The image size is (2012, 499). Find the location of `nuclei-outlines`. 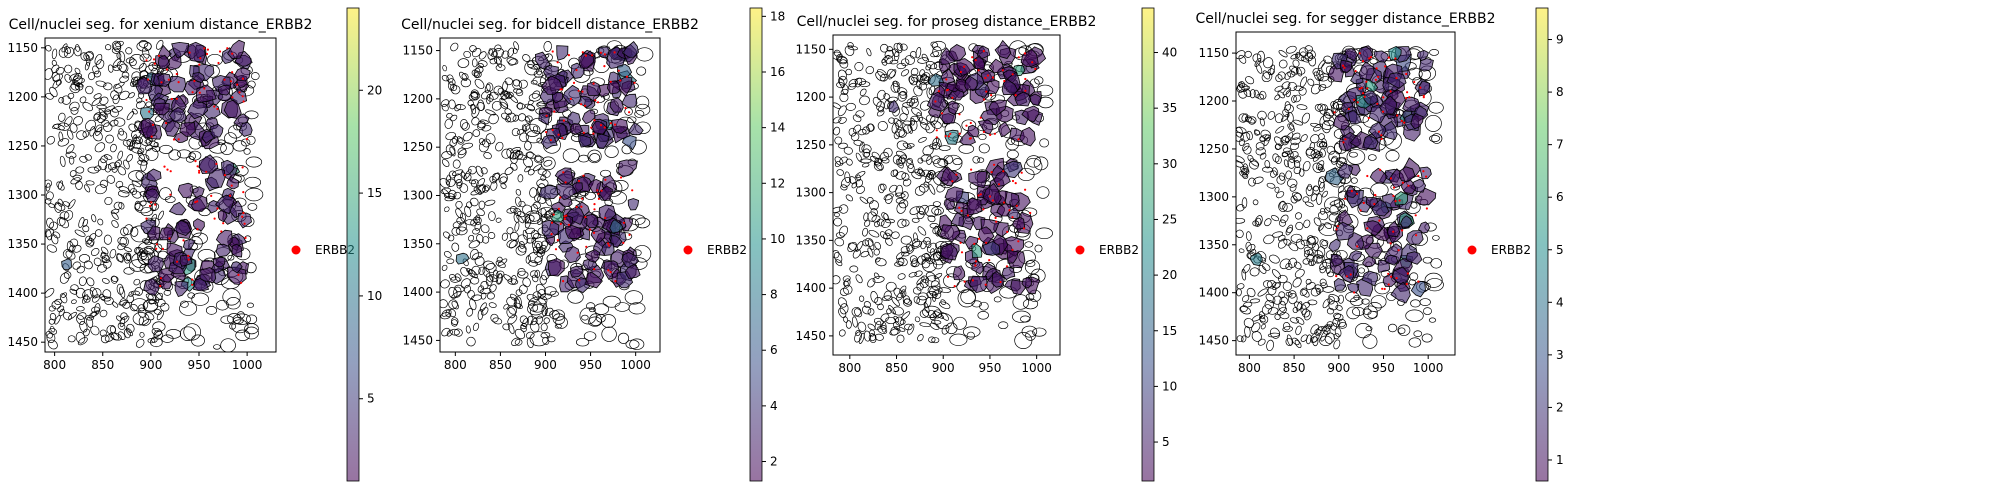

nuclei-outlines is located at coordinates (547, 195).